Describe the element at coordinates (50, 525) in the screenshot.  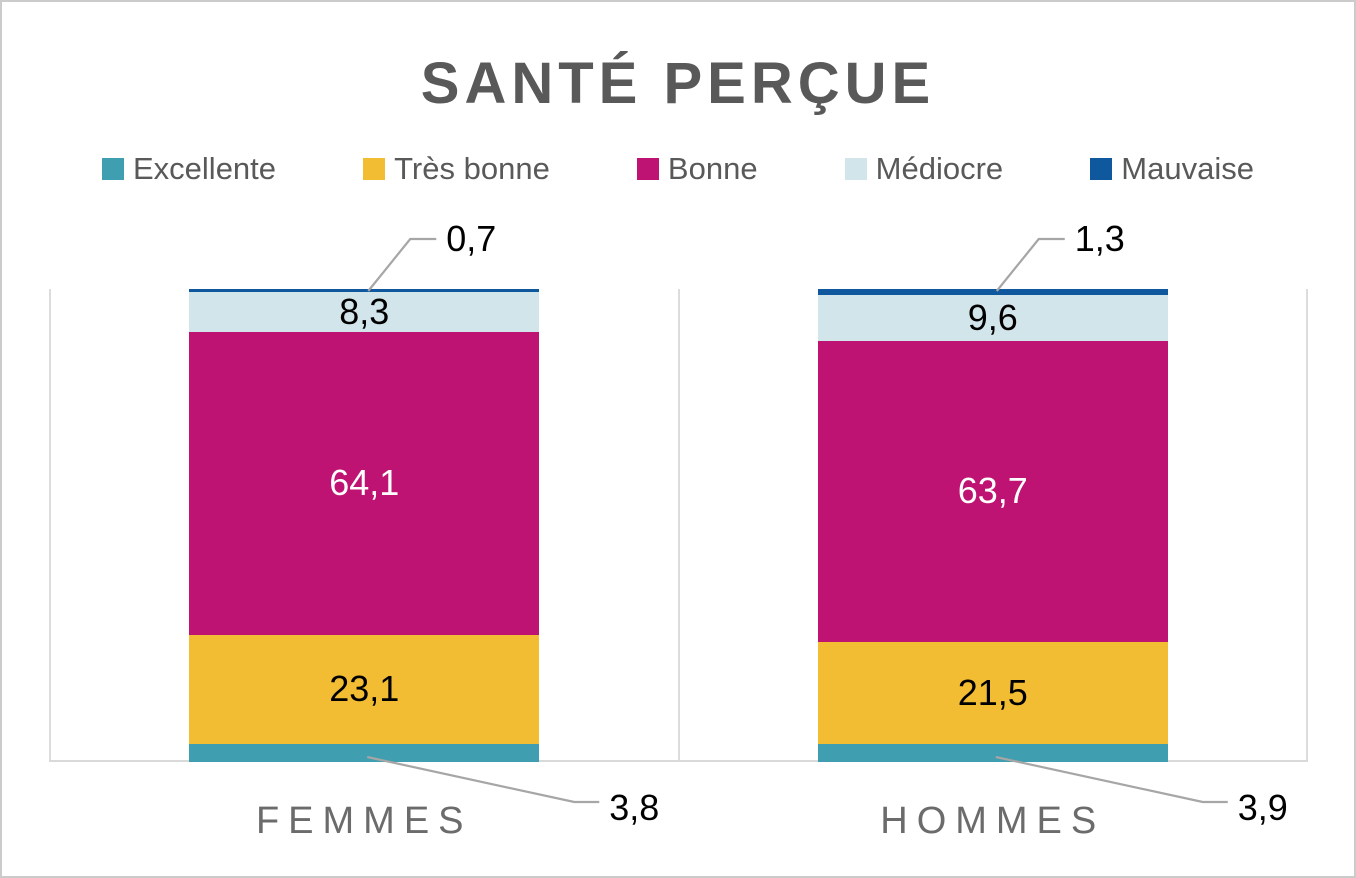
I see `gridline-left` at that location.